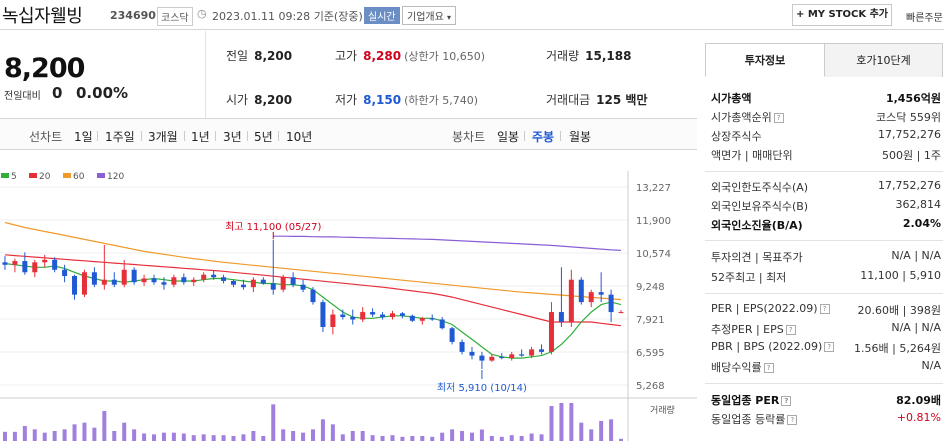 The width and height of the screenshot is (944, 441). What do you see at coordinates (67, 175) in the screenshot?
I see `legend-swatch` at bounding box center [67, 175].